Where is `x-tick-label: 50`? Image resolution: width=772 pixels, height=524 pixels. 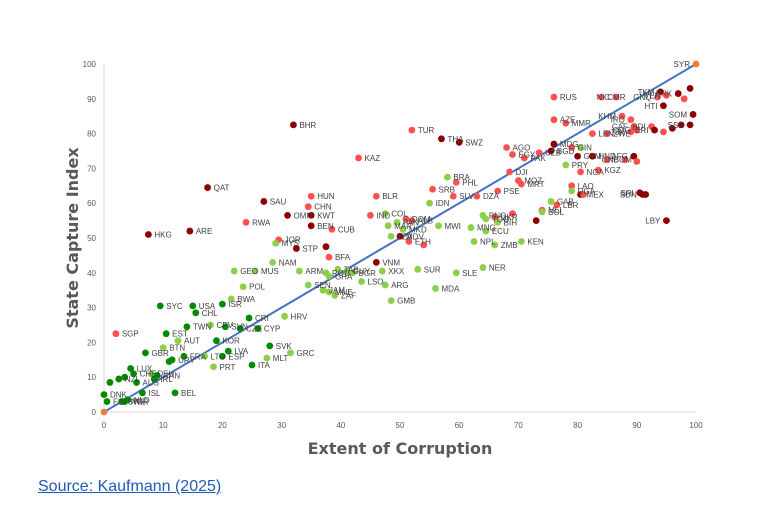 x-tick-label: 50 is located at coordinates (400, 425).